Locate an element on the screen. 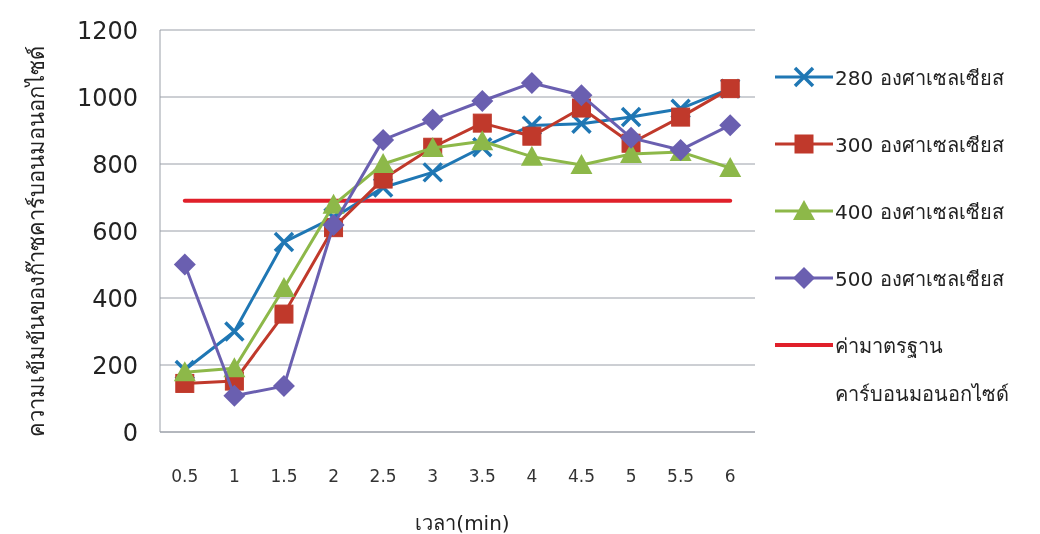 This screenshot has height=534, width=1040. text: ค่ามาตรฐาน คาร์บอนมอนอกไซด์ is located at coordinates (922, 370).